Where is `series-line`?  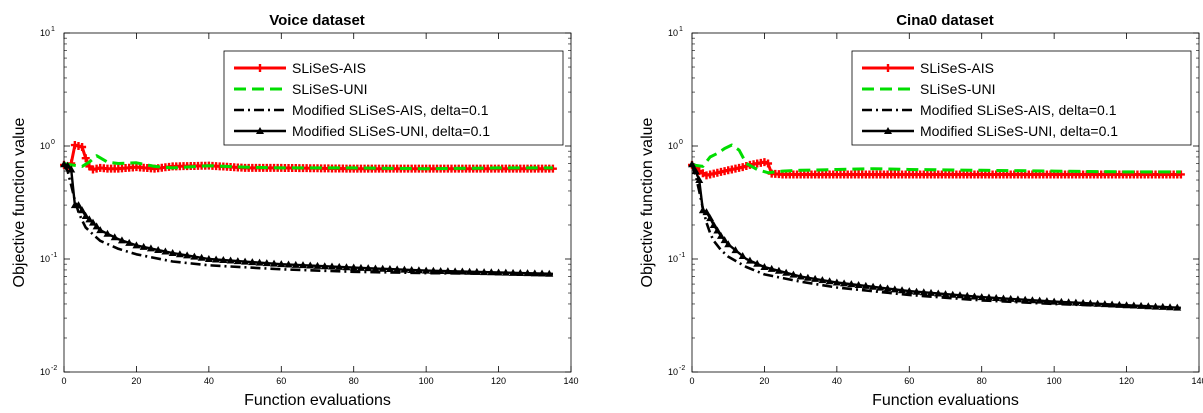 series-line is located at coordinates (936, 159).